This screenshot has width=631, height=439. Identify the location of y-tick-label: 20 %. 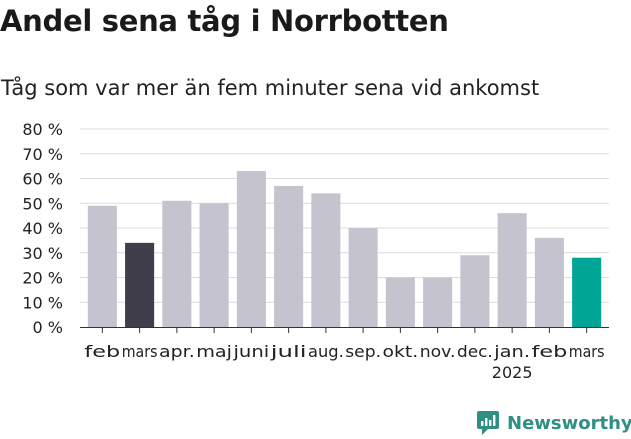
(42, 278).